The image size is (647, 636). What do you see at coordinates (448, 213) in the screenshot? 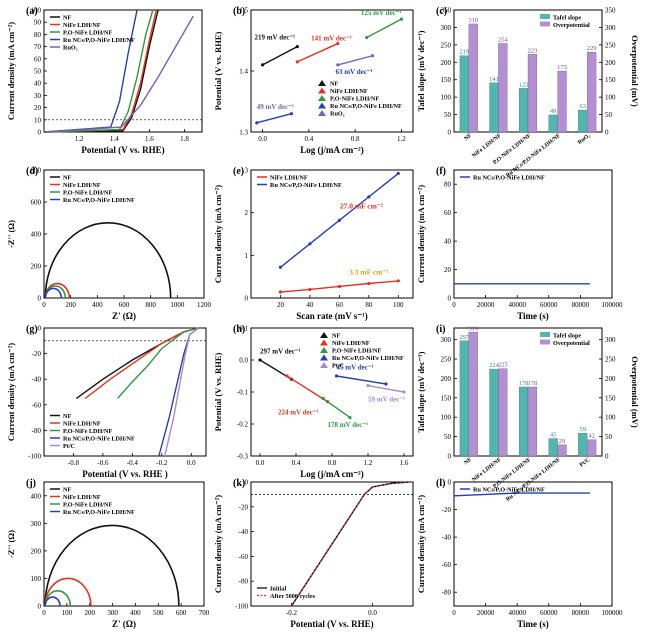
I see `y-tick-label: 60` at bounding box center [448, 213].